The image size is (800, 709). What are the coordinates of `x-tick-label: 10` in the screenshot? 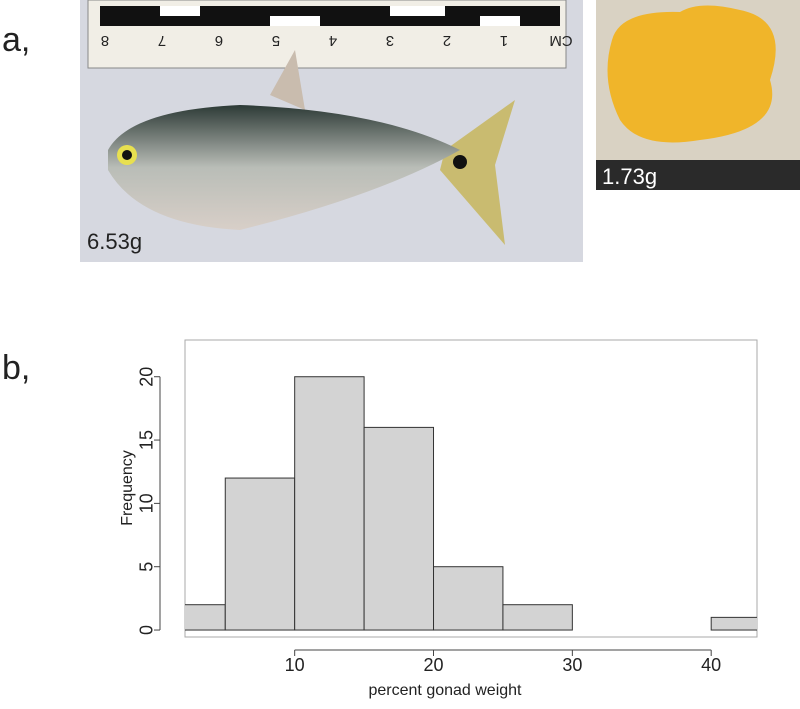 It's located at (295, 665).